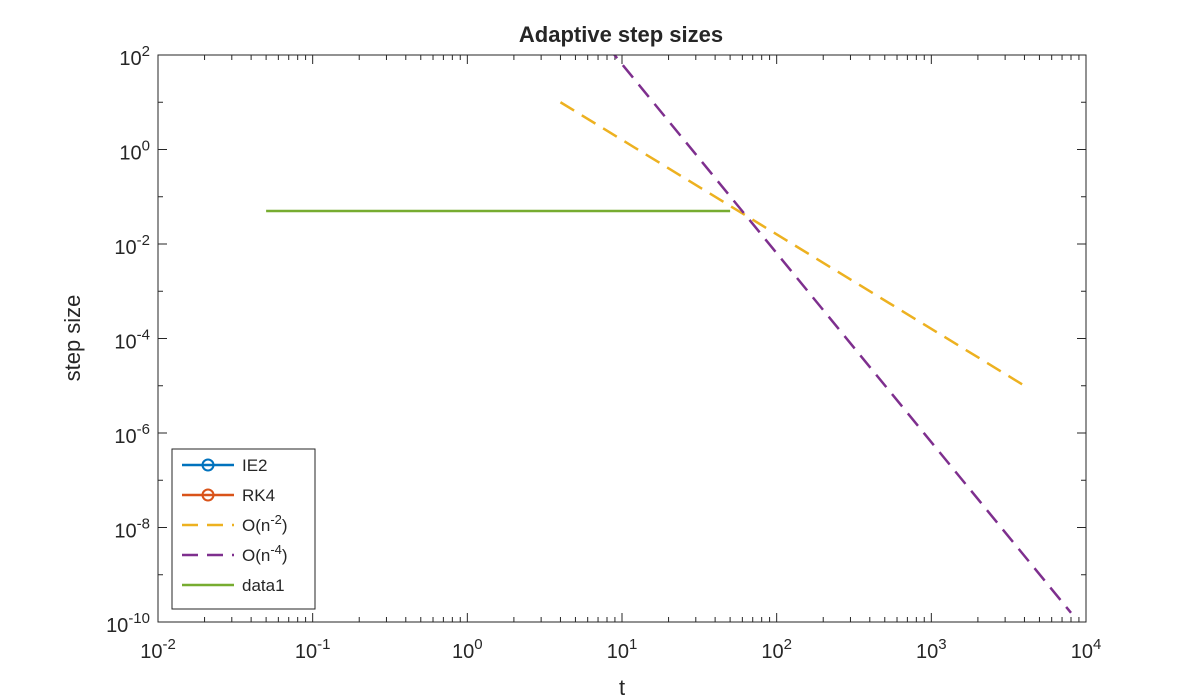 The image size is (1200, 700). I want to click on legend-label: data1, so click(263, 585).